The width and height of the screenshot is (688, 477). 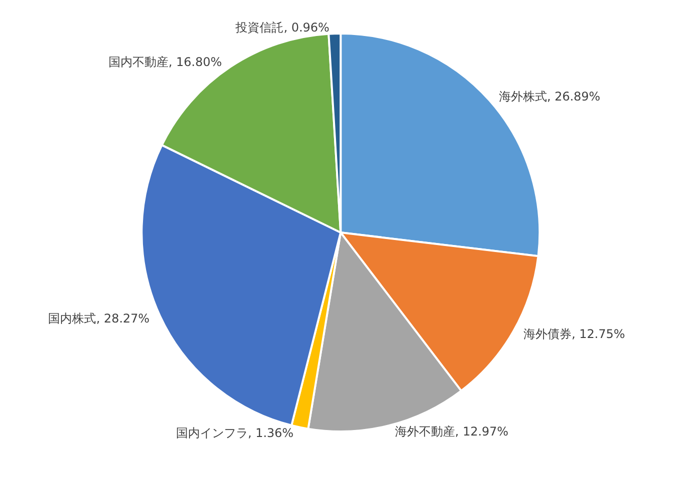 What do you see at coordinates (99, 319) in the screenshot?
I see `slice-label: 国内株式, 28.27%` at bounding box center [99, 319].